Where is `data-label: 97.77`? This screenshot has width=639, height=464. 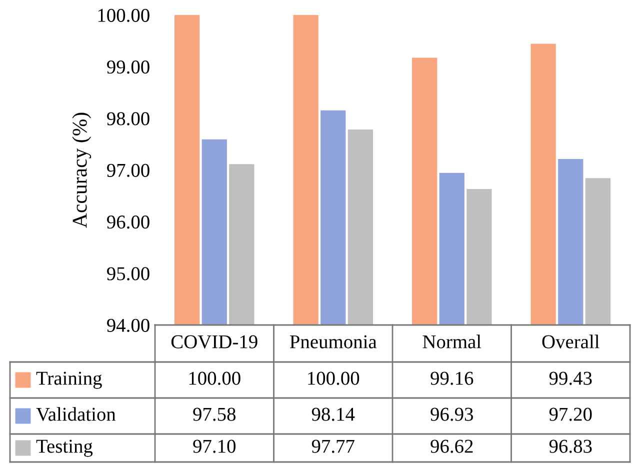
data-label: 97.77 is located at coordinates (333, 446).